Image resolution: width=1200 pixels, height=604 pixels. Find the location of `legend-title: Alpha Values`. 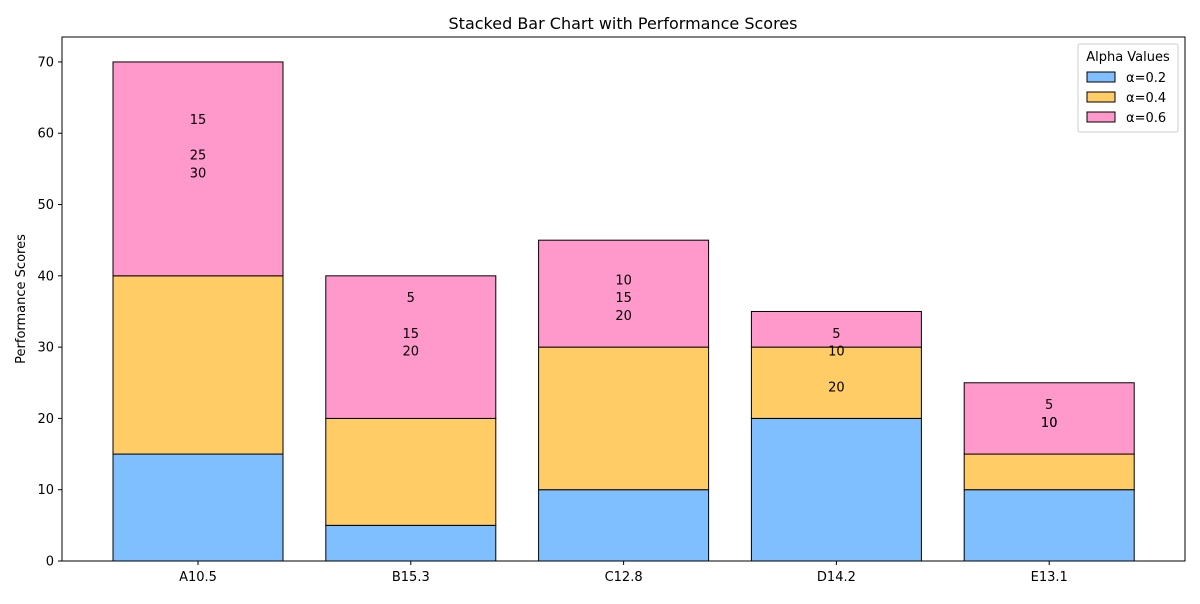

legend-title: Alpha Values is located at coordinates (1128, 57).